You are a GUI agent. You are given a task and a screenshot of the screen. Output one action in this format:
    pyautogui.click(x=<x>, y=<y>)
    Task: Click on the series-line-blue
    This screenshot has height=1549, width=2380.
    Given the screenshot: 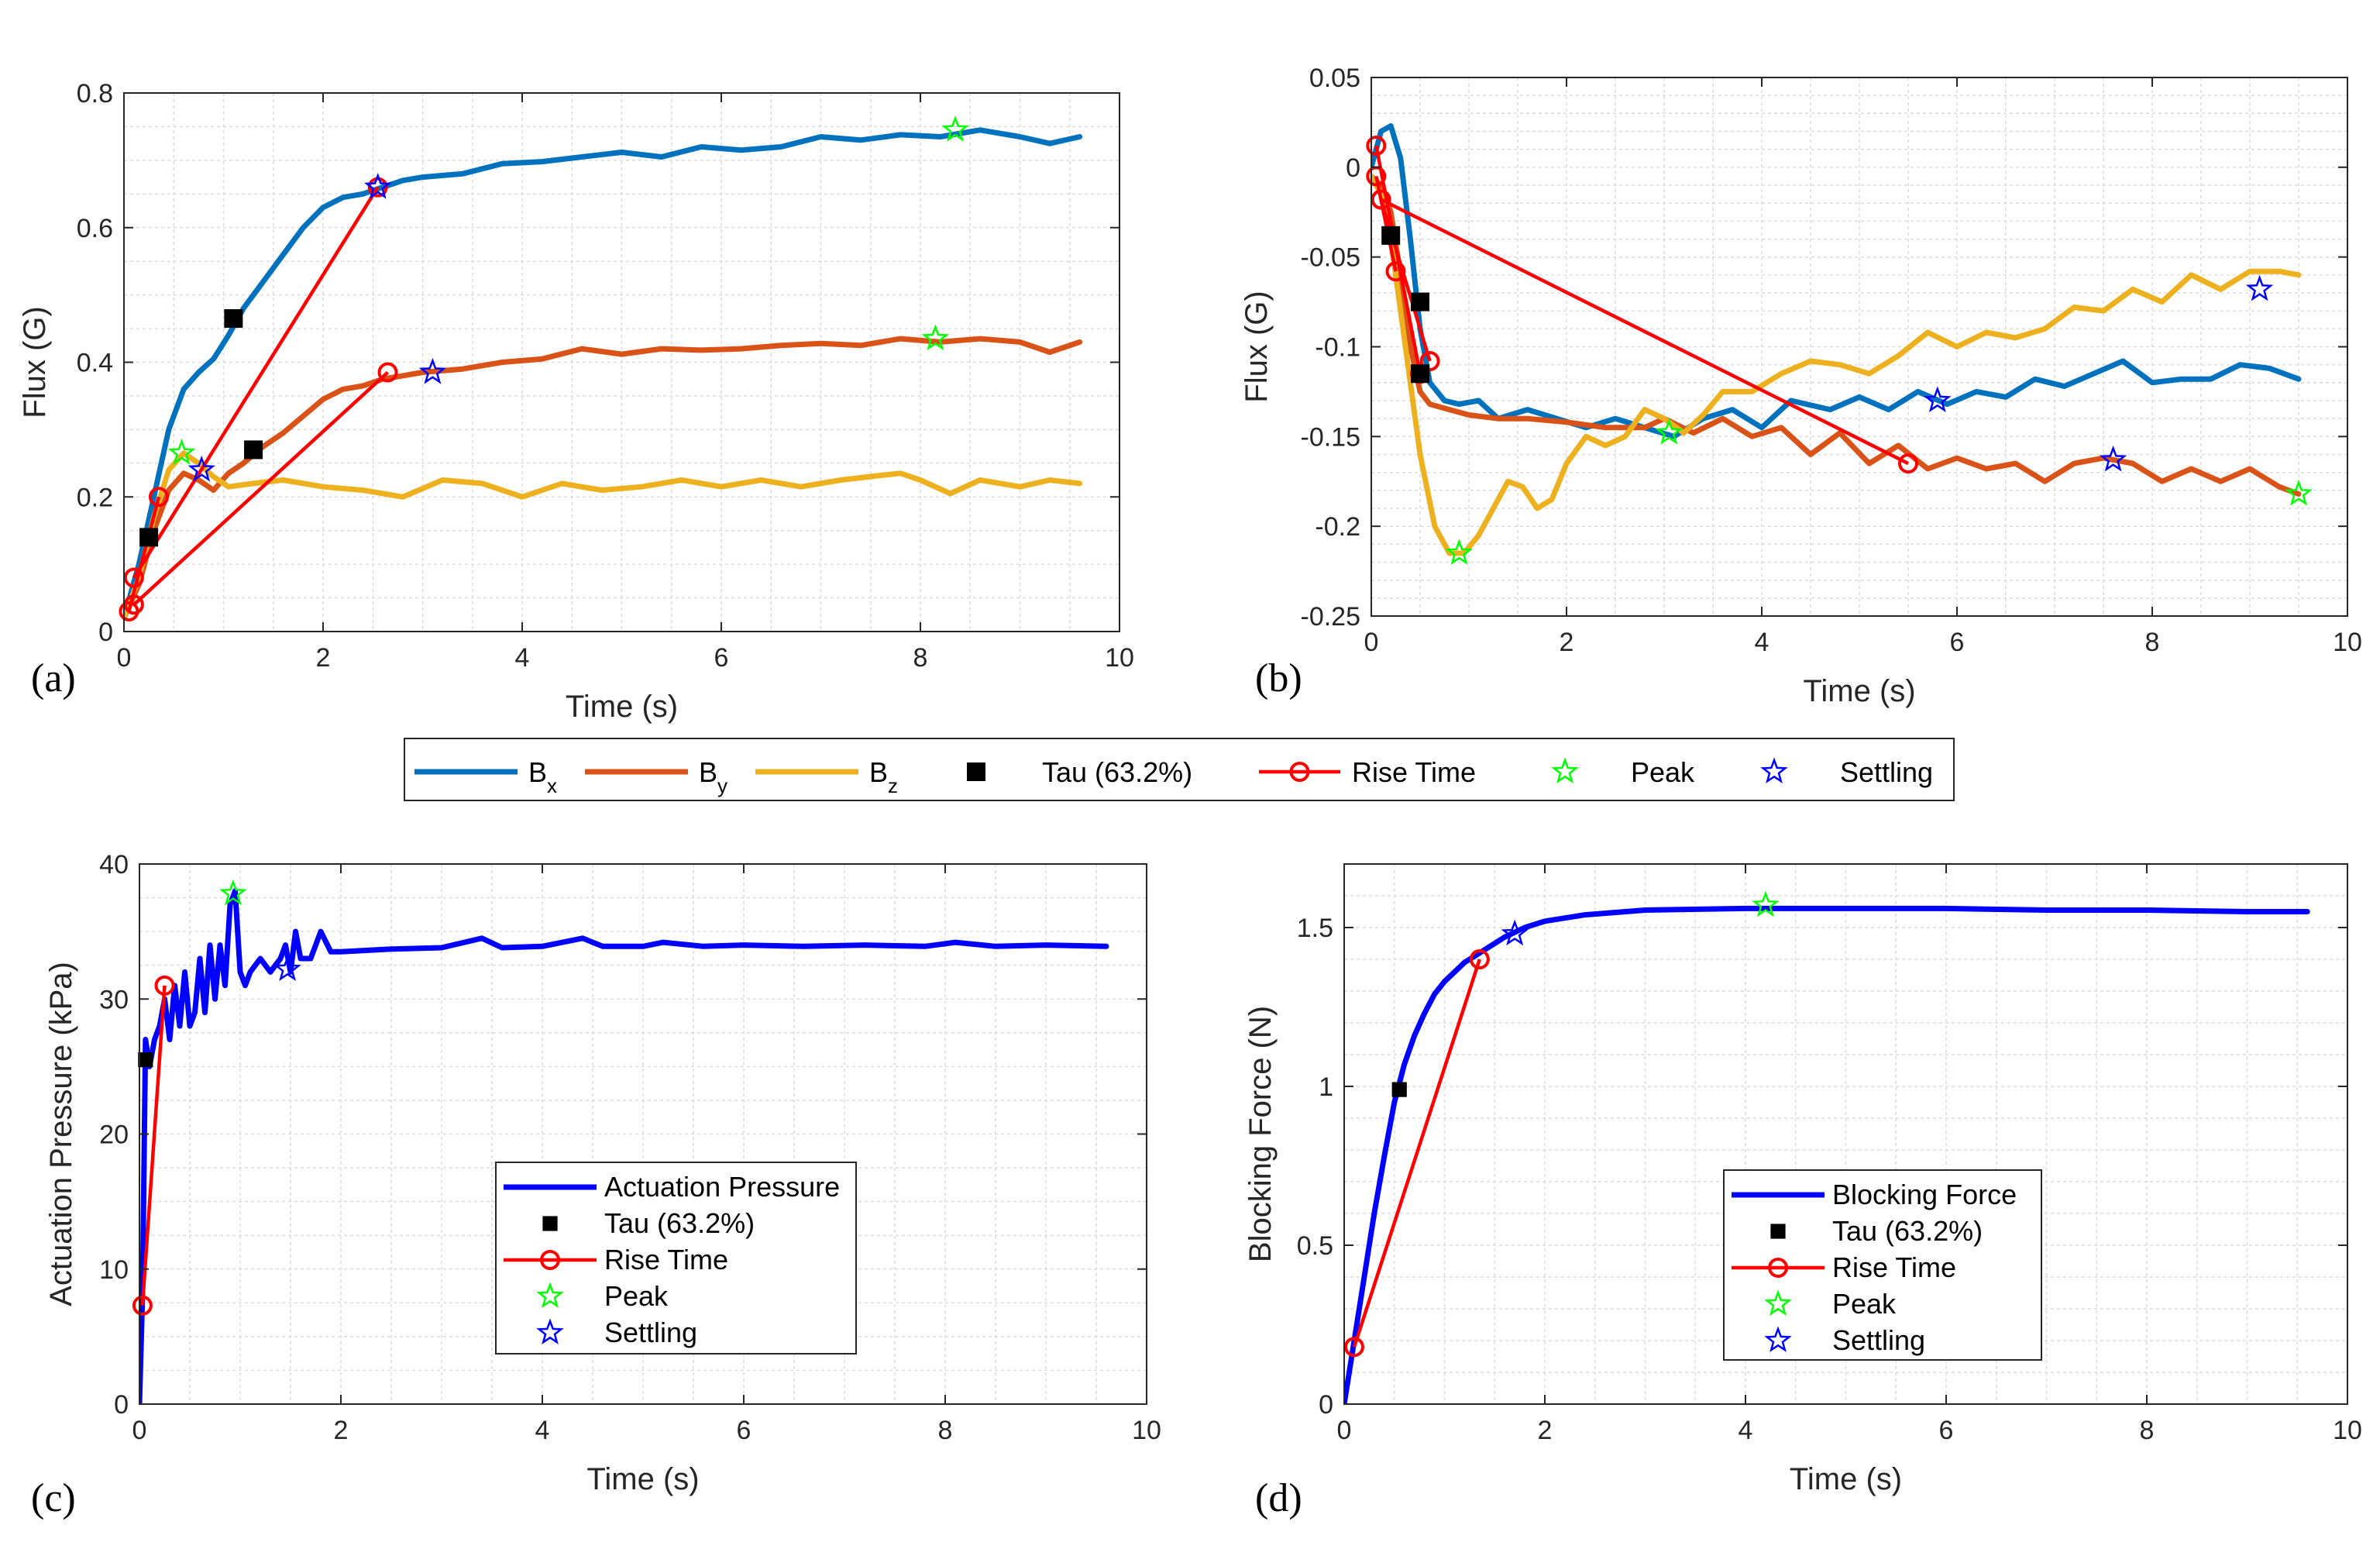 What is the action you would take?
    pyautogui.click(x=624, y=1146)
    